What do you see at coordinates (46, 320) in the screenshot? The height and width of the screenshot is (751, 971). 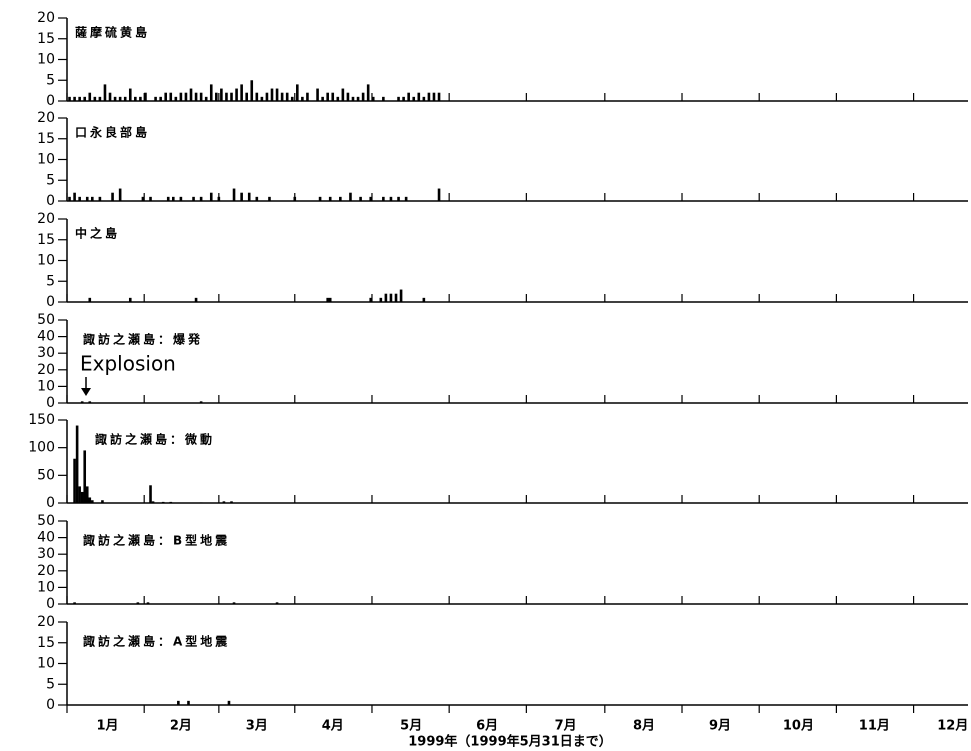 I see `y-tick-label: 50` at bounding box center [46, 320].